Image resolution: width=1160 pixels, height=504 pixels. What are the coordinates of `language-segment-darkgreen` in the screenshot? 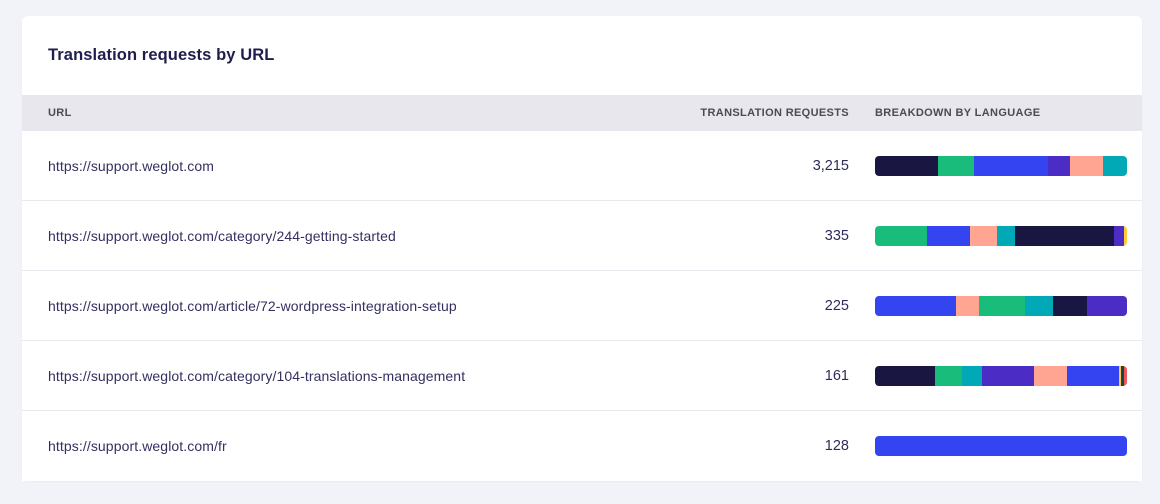 It's located at (1122, 375).